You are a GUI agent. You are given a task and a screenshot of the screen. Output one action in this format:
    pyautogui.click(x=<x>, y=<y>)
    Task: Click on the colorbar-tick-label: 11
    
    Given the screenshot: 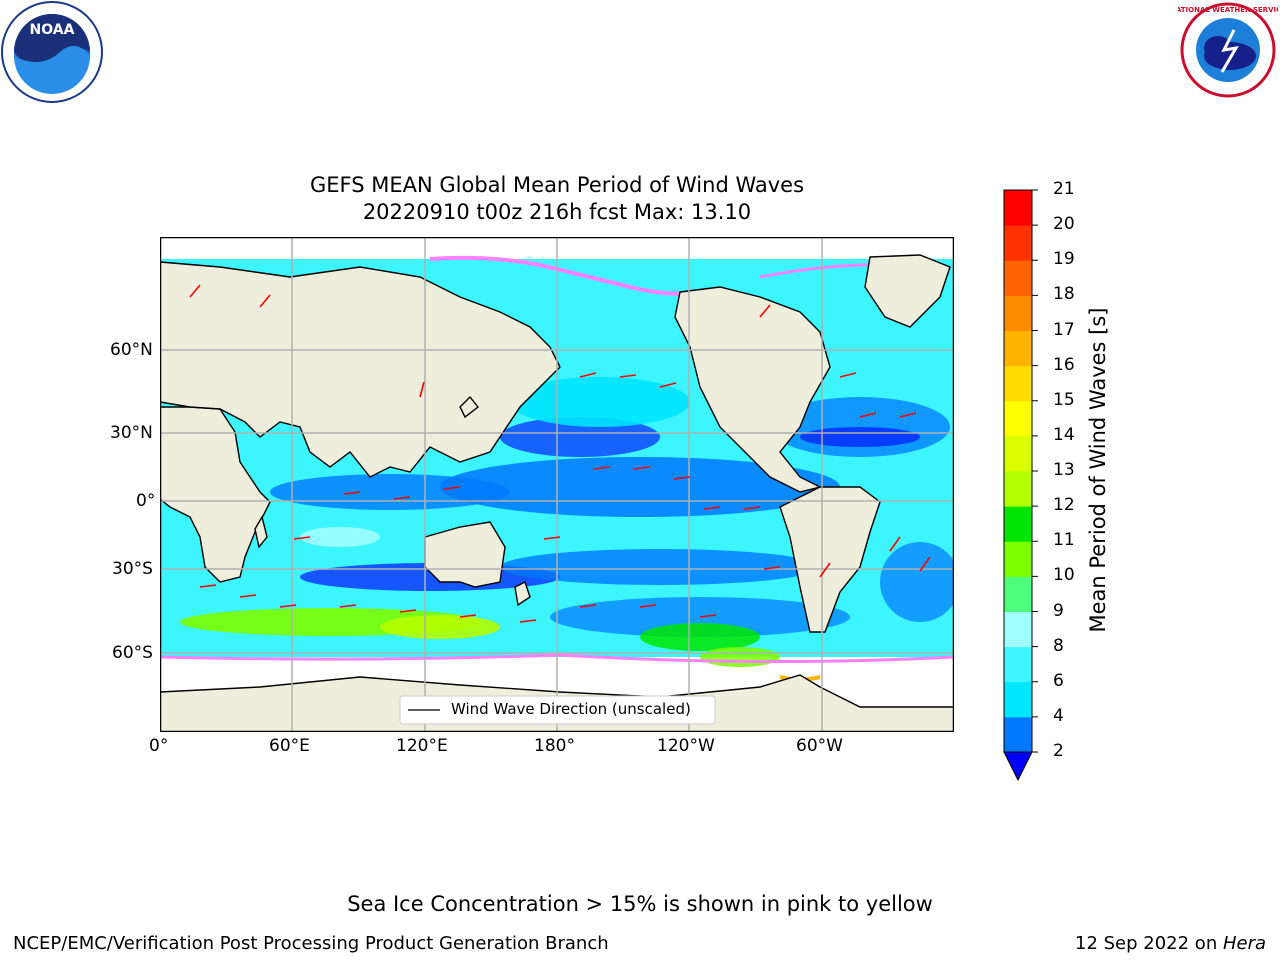 What is the action you would take?
    pyautogui.click(x=1064, y=540)
    